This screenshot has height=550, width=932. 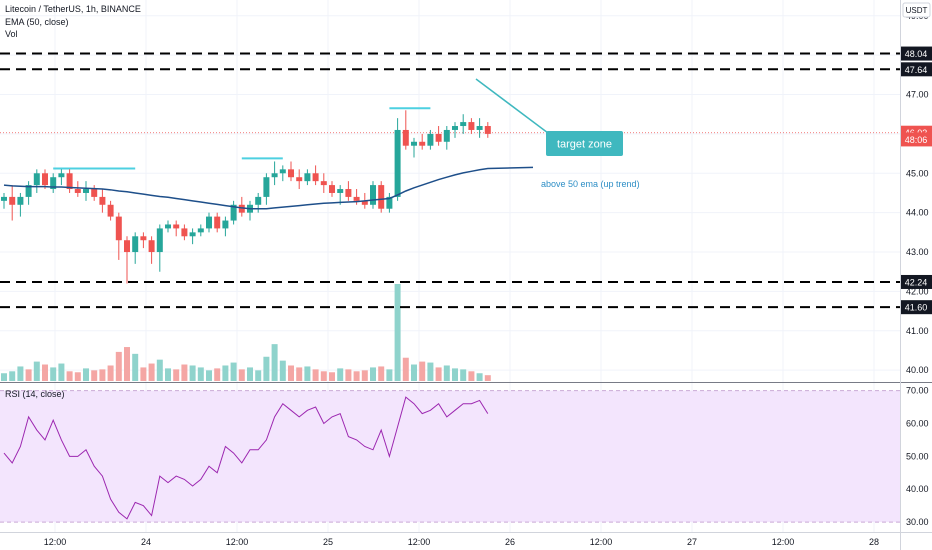 I want to click on rsi-legend: RSI (14, close), so click(x=35, y=394).